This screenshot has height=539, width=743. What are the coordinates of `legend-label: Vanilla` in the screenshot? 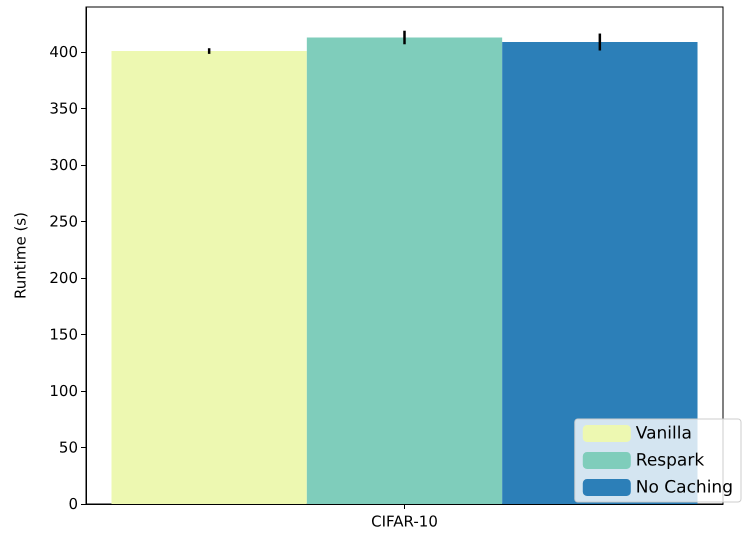 It's located at (664, 434).